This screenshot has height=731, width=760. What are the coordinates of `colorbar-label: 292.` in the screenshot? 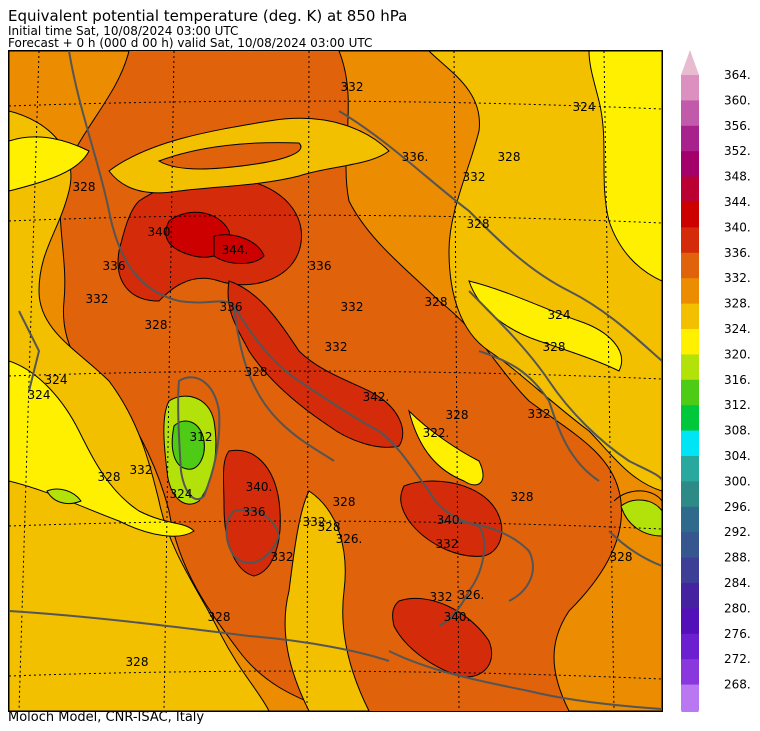 It's located at (737, 532).